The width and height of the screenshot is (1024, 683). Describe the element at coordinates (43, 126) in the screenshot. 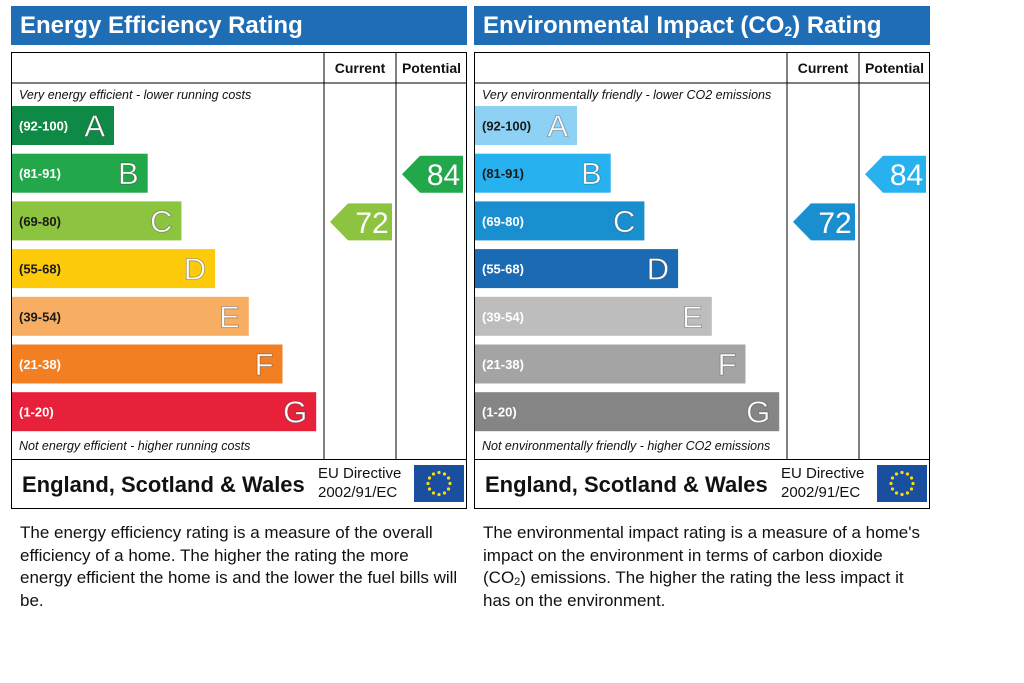

I see `energy-band-range-a: (92-100)` at that location.